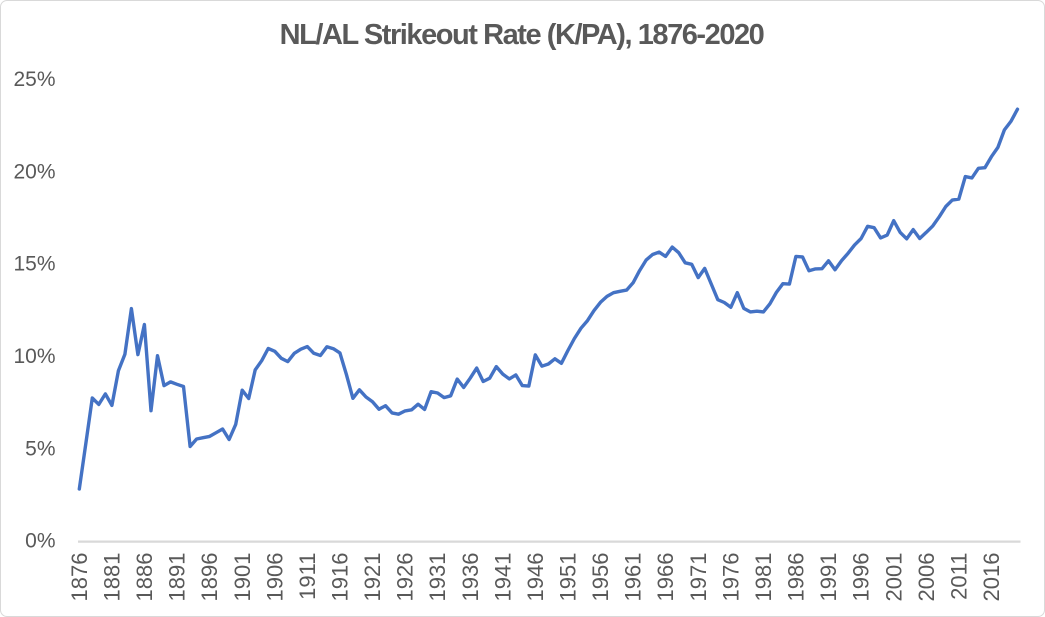 The width and height of the screenshot is (1045, 617). What do you see at coordinates (307, 576) in the screenshot?
I see `svg-text: 1911` at bounding box center [307, 576].